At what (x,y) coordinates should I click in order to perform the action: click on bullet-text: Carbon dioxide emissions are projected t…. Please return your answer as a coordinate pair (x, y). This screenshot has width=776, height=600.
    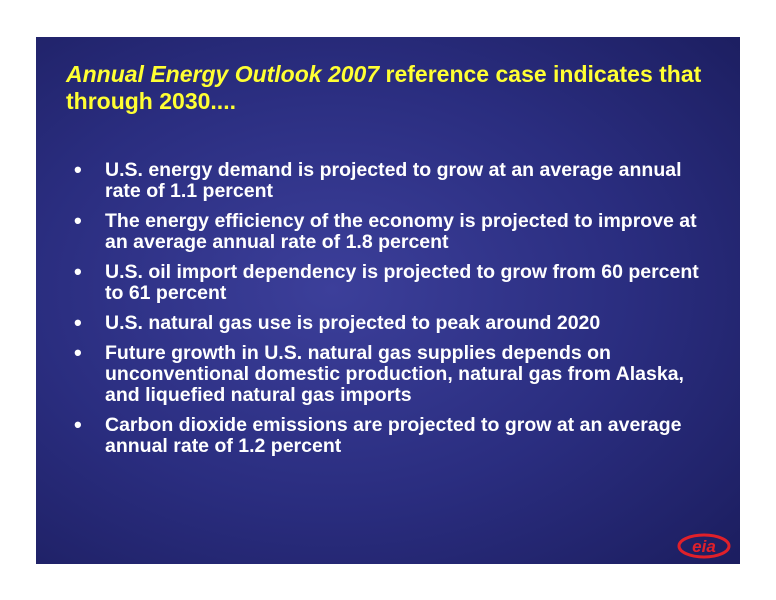
    Looking at the image, I should click on (393, 435).